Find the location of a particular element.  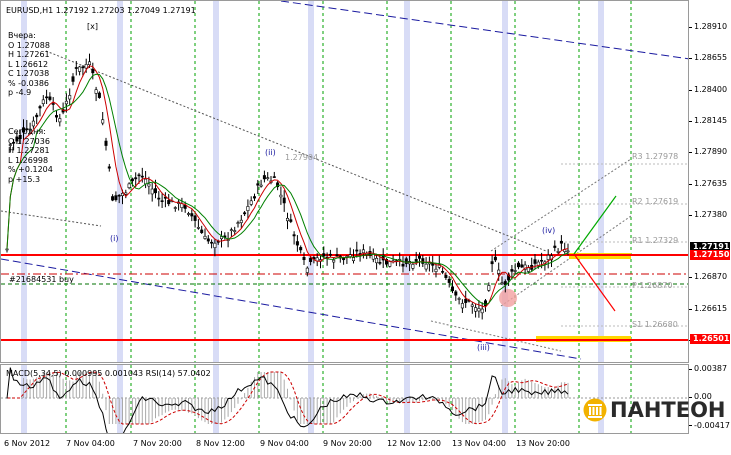

wave-iv-label: (iv) is located at coordinates (549, 230).